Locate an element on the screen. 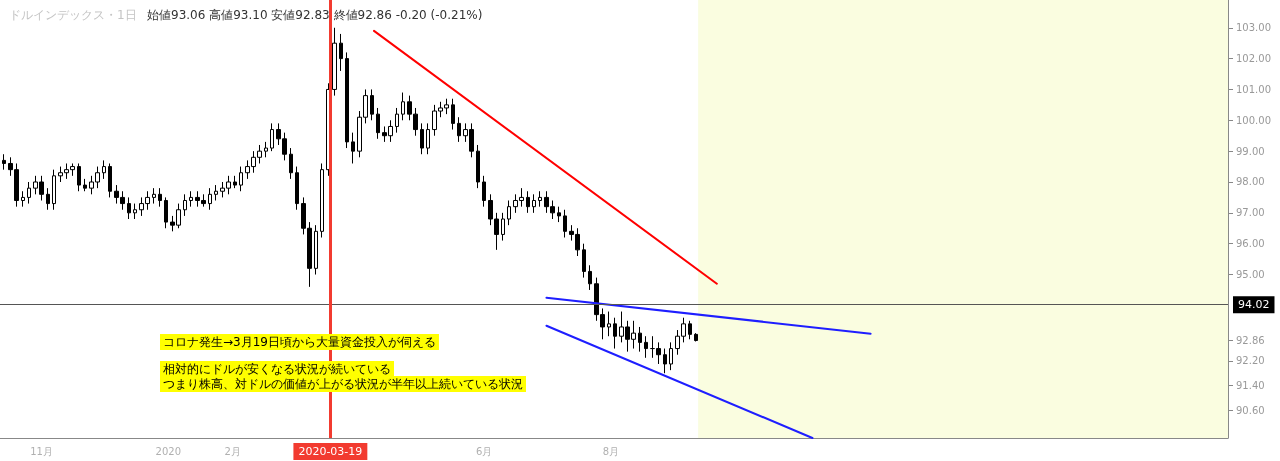  annotation: コロナ発生→3月19日頃から大量資金投入が伺える is located at coordinates (299, 342).